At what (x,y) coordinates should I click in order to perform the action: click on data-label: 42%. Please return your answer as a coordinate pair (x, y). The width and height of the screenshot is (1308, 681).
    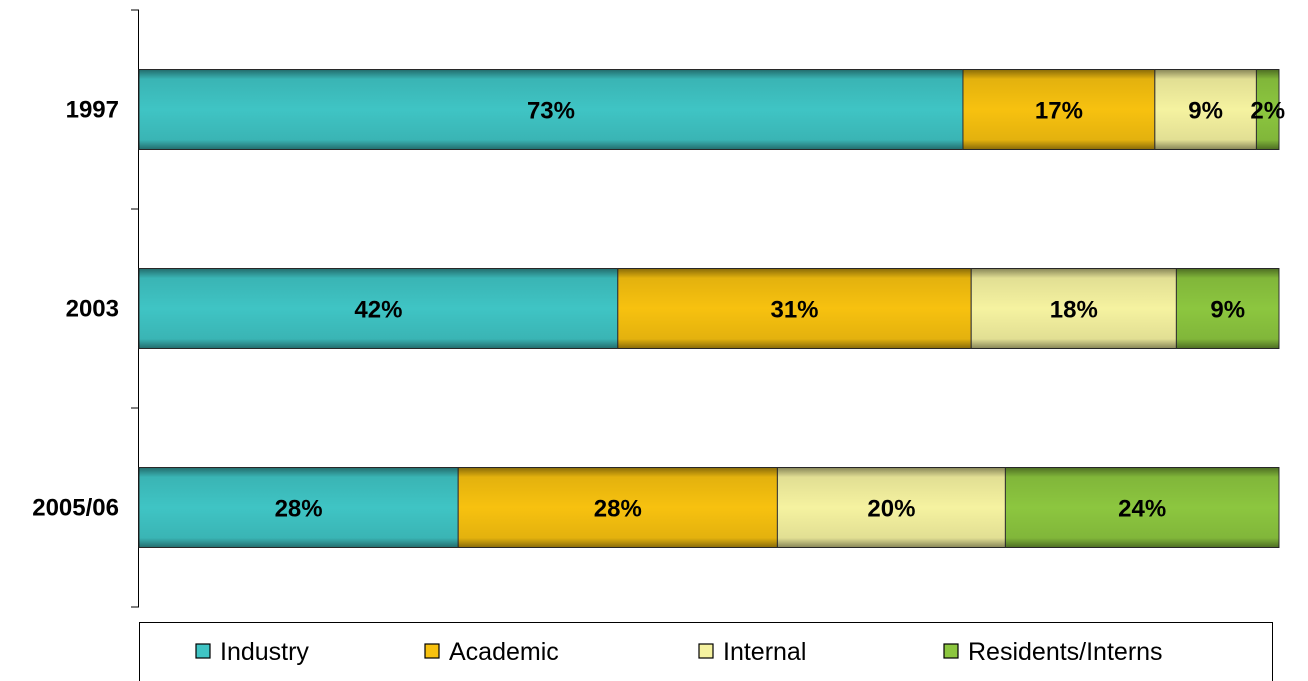
    Looking at the image, I should click on (378, 310).